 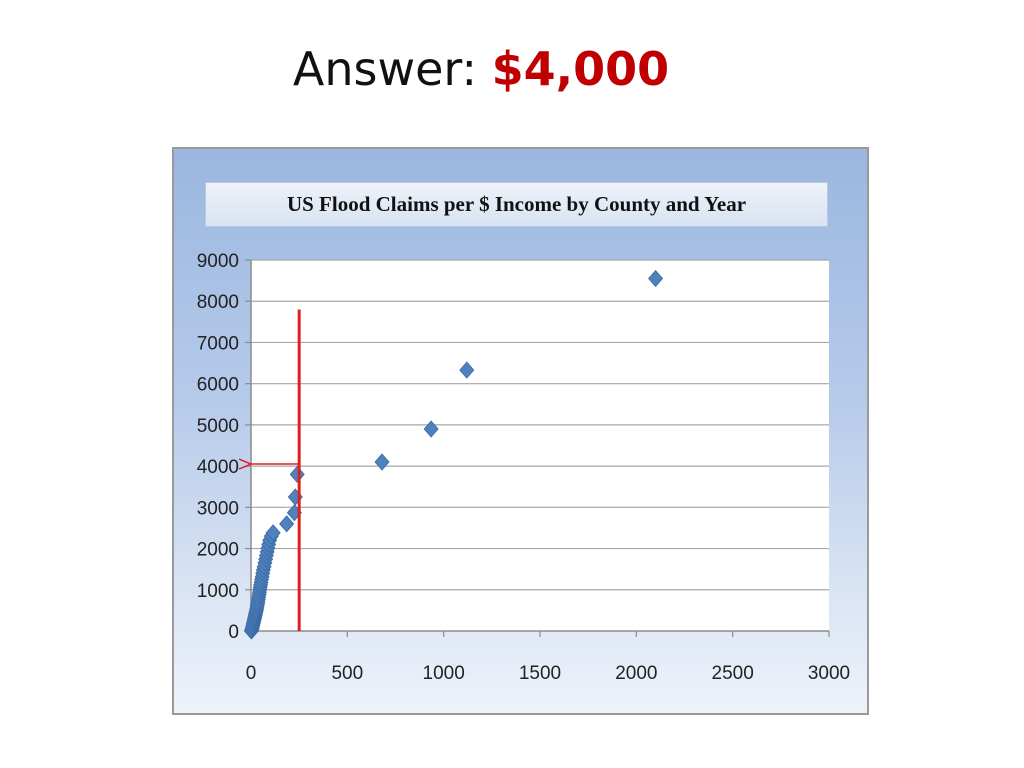 What do you see at coordinates (733, 673) in the screenshot?
I see `x-tick-label: 2500` at bounding box center [733, 673].